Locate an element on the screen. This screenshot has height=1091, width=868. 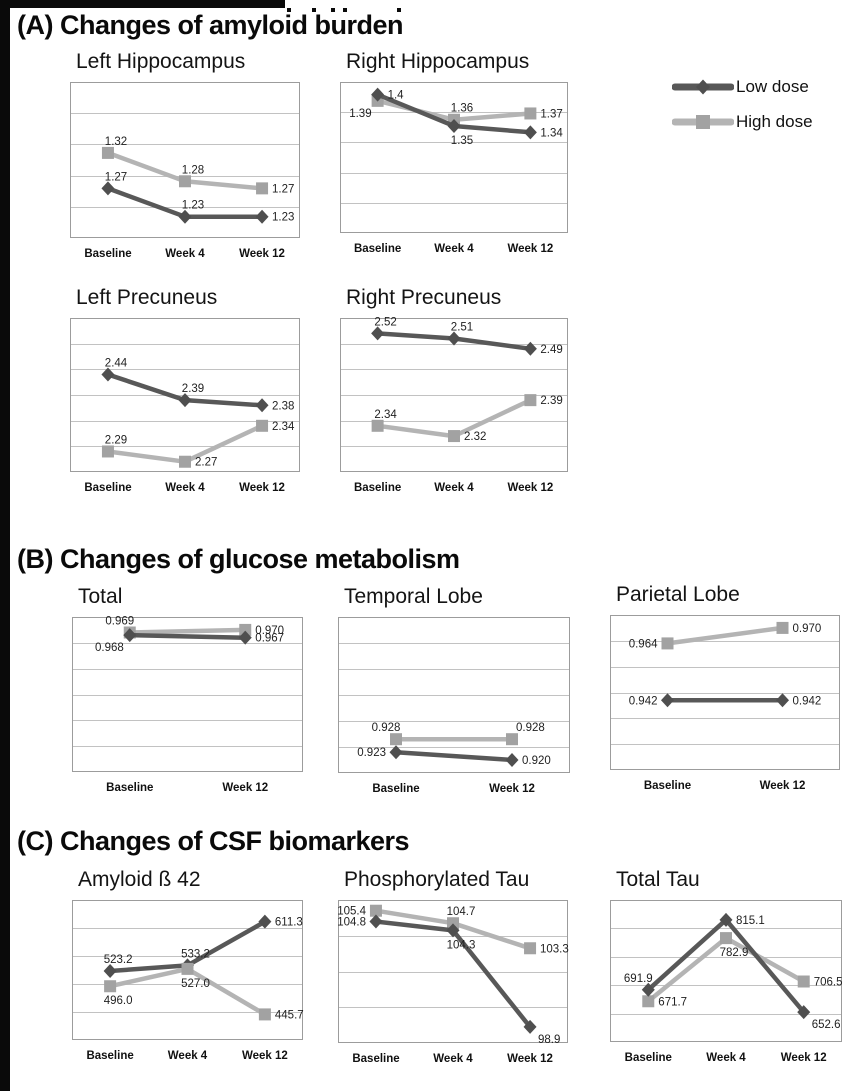
data-label: 1.32 is located at coordinates (116, 142).